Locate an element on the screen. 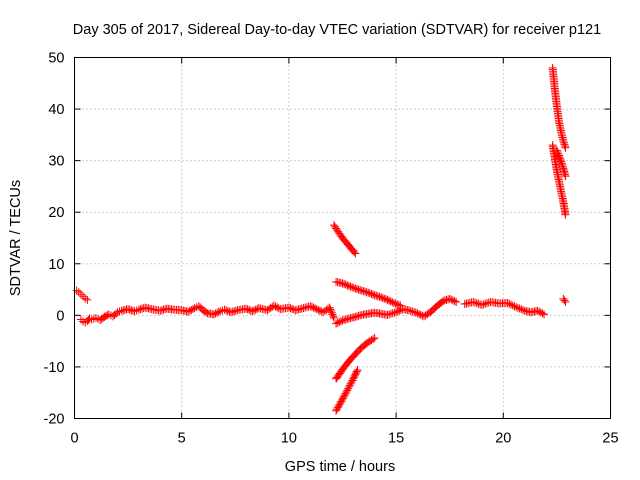 The height and width of the screenshot is (480, 640). y-tick-label: 20 is located at coordinates (56, 213).